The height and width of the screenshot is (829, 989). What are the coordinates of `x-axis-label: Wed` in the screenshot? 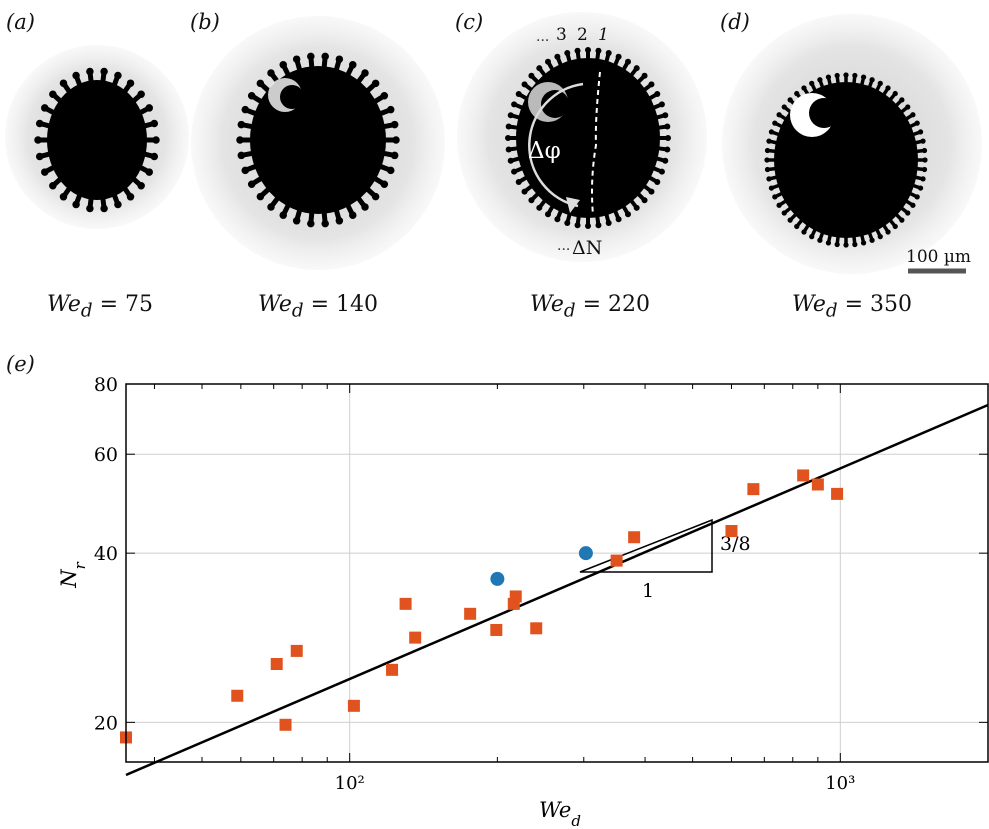 It's located at (560, 813).